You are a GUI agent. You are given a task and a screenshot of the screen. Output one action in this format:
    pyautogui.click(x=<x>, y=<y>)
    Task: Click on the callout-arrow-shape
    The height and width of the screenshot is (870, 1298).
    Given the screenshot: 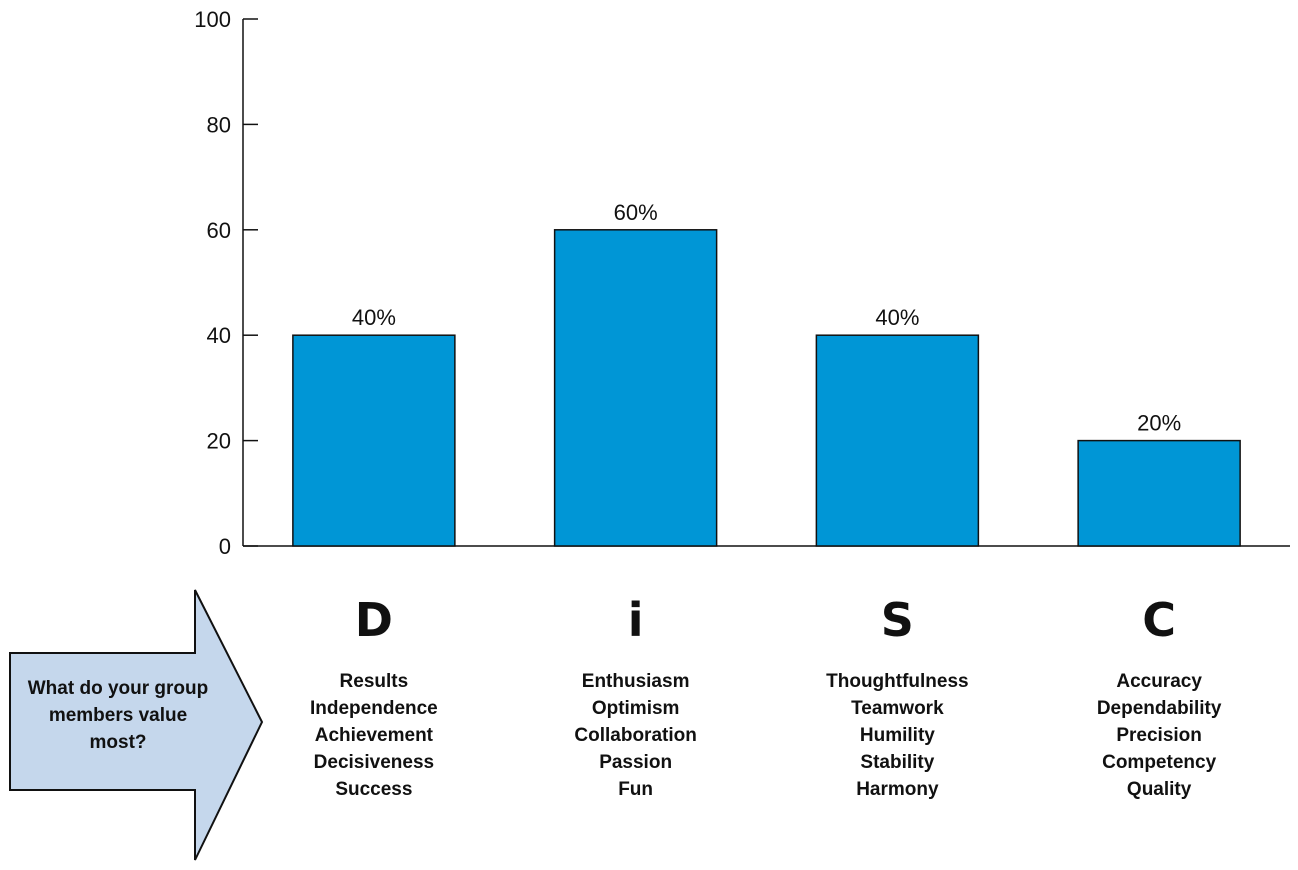 What is the action you would take?
    pyautogui.click(x=136, y=725)
    